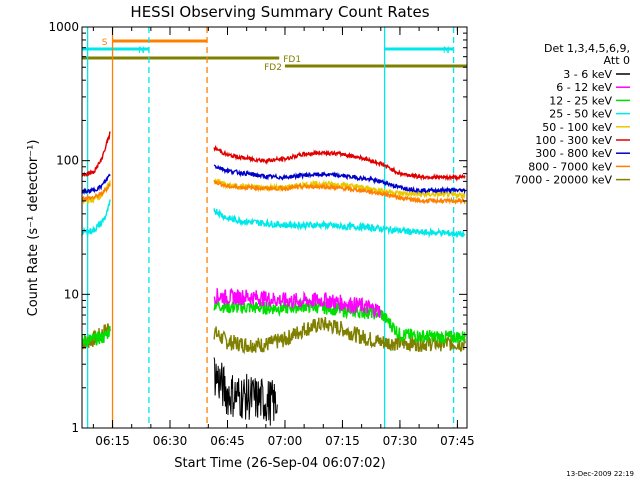  Describe the element at coordinates (573, 153) in the screenshot. I see `legend-label: 300 - 800 keV` at that location.